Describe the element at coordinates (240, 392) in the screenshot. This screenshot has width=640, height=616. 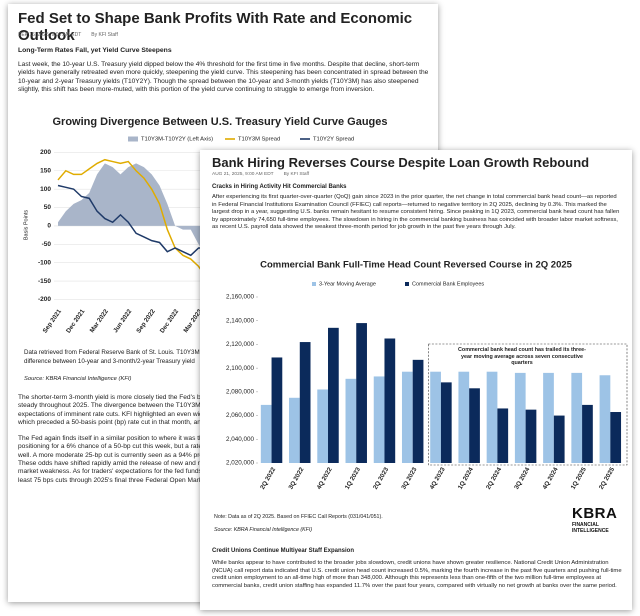
I see `y-tick-label: 2,080,000` at that location.